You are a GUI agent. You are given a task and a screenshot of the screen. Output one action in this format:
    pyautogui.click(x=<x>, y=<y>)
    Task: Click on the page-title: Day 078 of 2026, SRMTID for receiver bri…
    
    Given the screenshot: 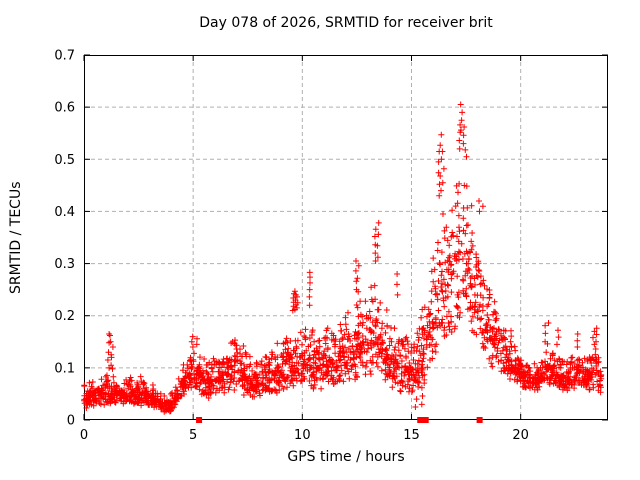 What is the action you would take?
    pyautogui.click(x=346, y=23)
    